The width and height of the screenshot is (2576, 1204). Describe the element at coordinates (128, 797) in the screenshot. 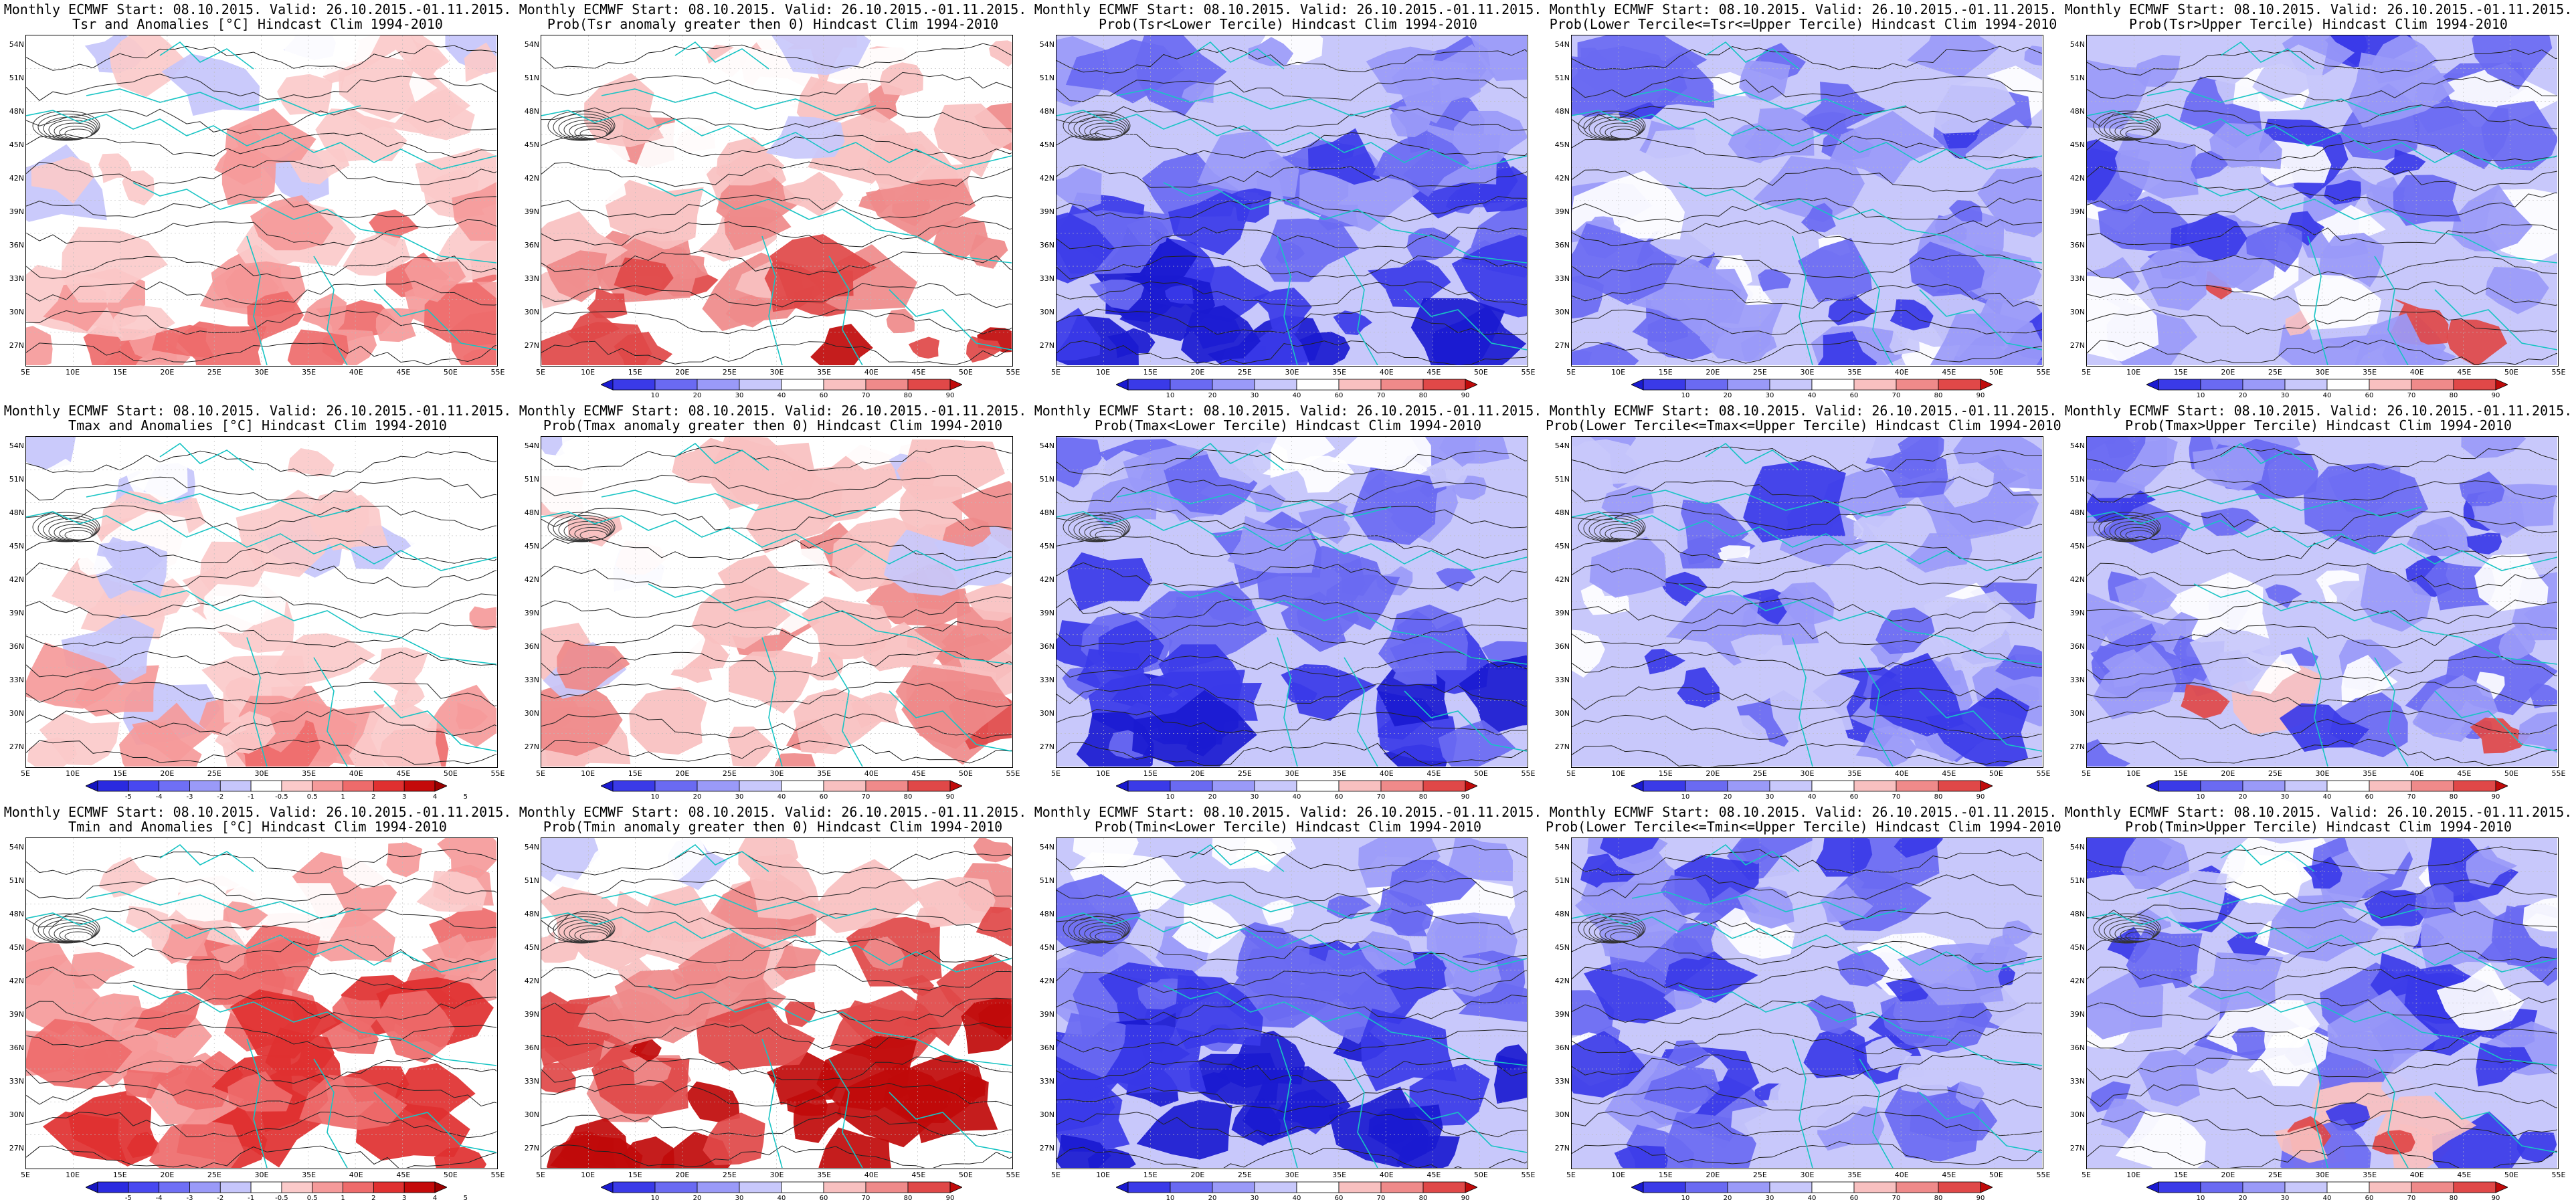

I see `colorbar-label: -5` at that location.